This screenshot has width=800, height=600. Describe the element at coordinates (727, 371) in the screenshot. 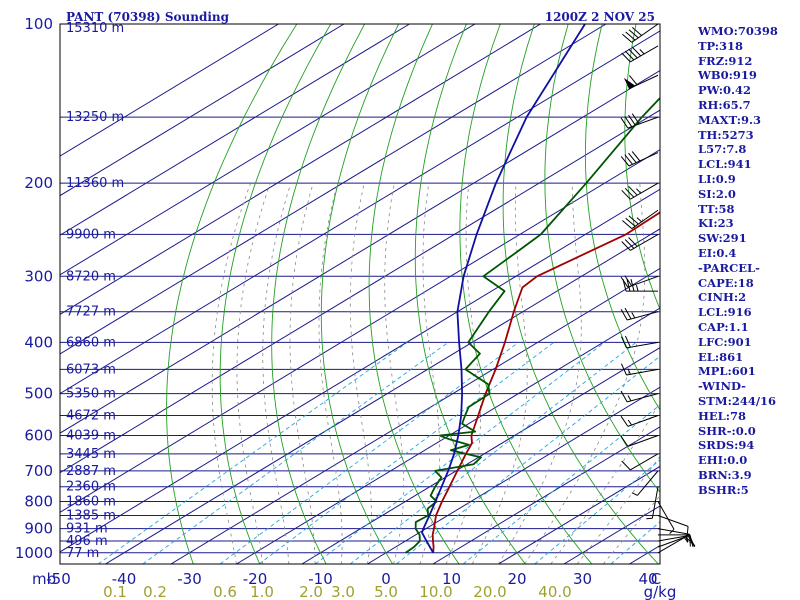

I see `sounding-index-item: MPL:601` at that location.